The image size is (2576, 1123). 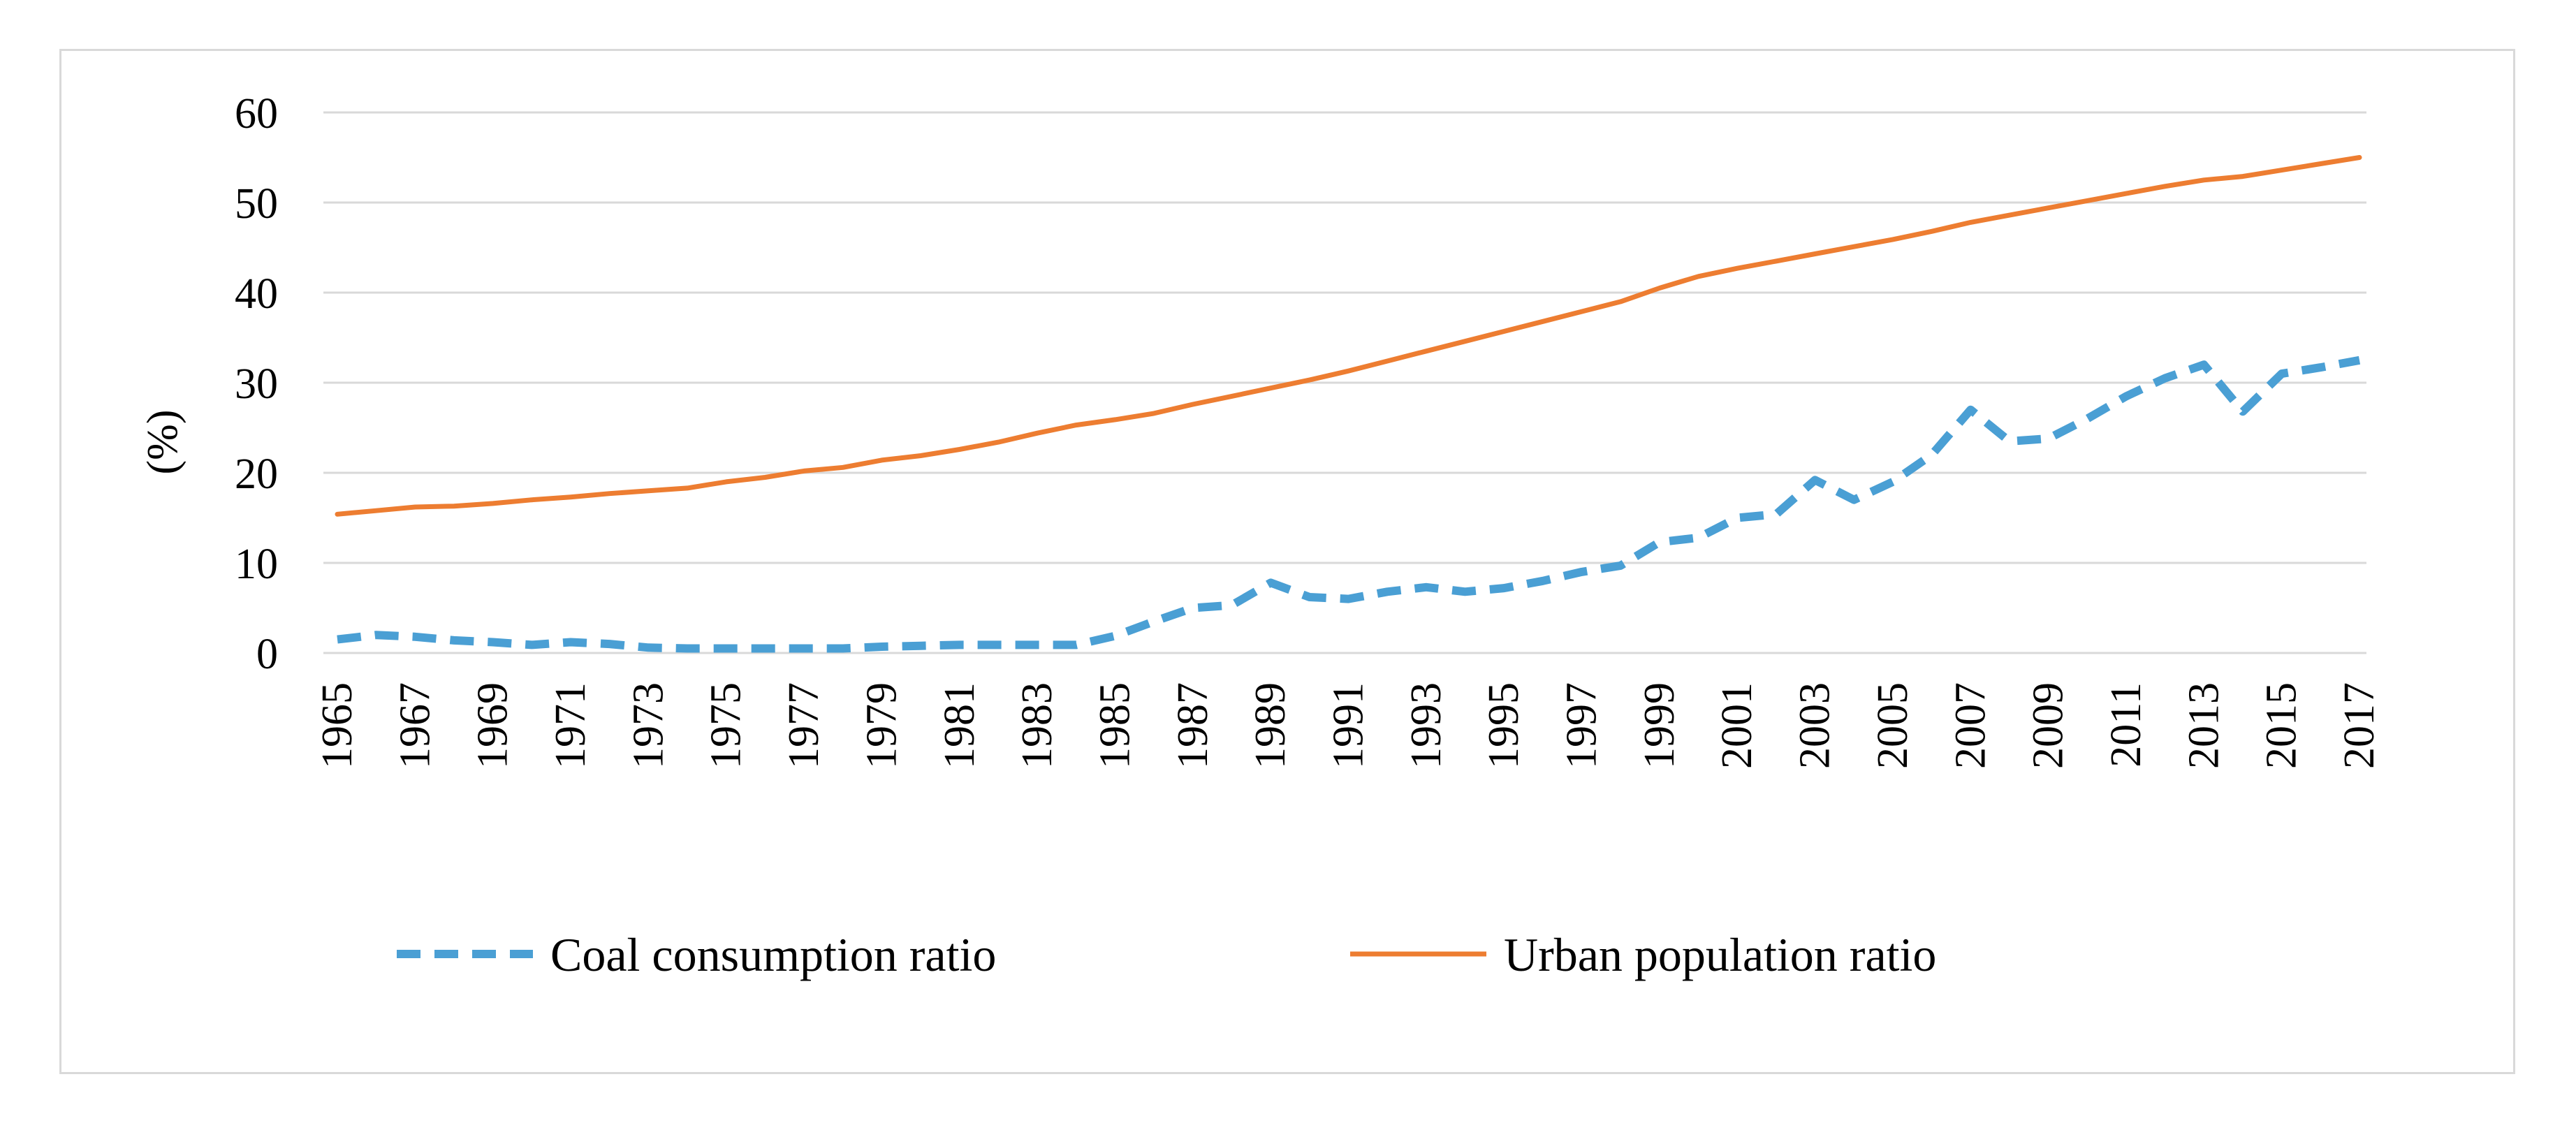 What do you see at coordinates (256, 114) in the screenshot?
I see `y-tick-label: 60` at bounding box center [256, 114].